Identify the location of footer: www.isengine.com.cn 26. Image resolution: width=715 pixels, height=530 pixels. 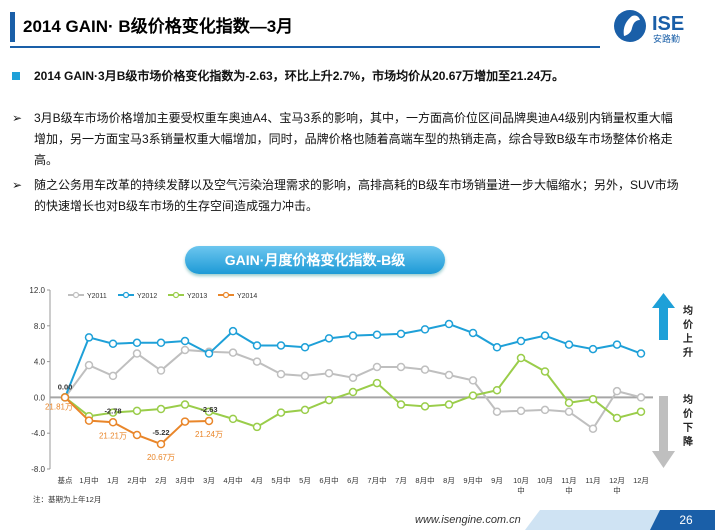
(357, 518).